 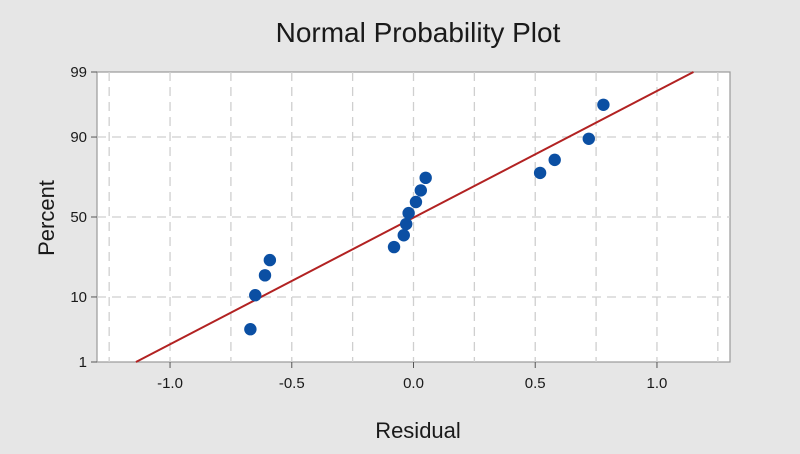 I want to click on chart-title: Normal Probability Plot, so click(x=418, y=32).